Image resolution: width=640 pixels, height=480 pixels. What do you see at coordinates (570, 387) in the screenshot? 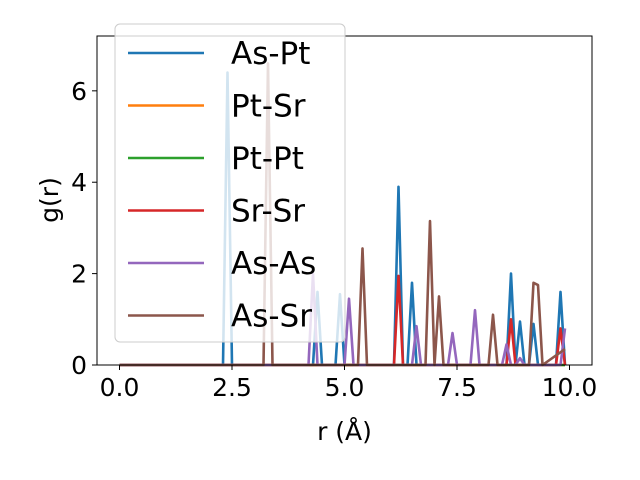
I see `x-tick-label: 10.0` at bounding box center [570, 387].